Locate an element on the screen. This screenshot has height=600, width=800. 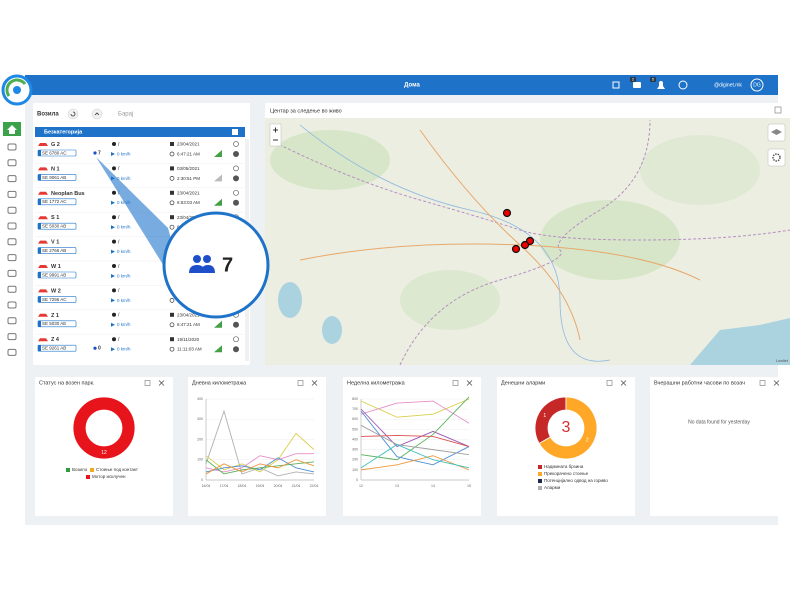
group-header is located at coordinates (140, 132).